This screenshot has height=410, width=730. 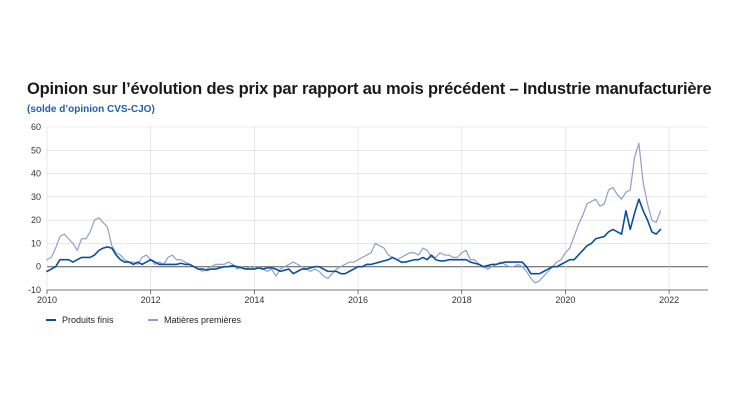 What do you see at coordinates (151, 300) in the screenshot?
I see `x-tick-label: 2012` at bounding box center [151, 300].